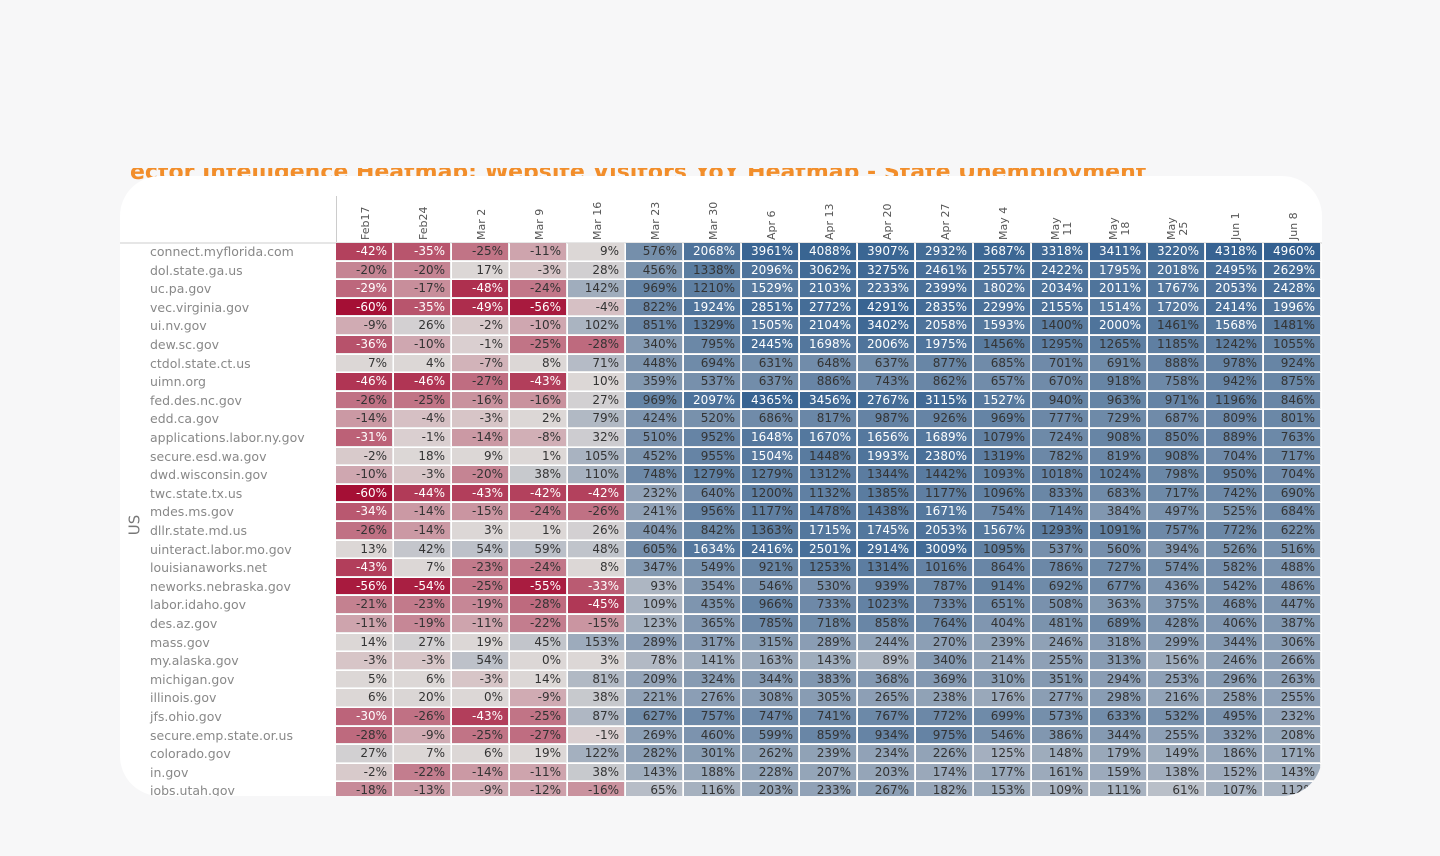  Describe the element at coordinates (944, 326) in the screenshot. I see `heatmap-cell: 2058%` at that location.